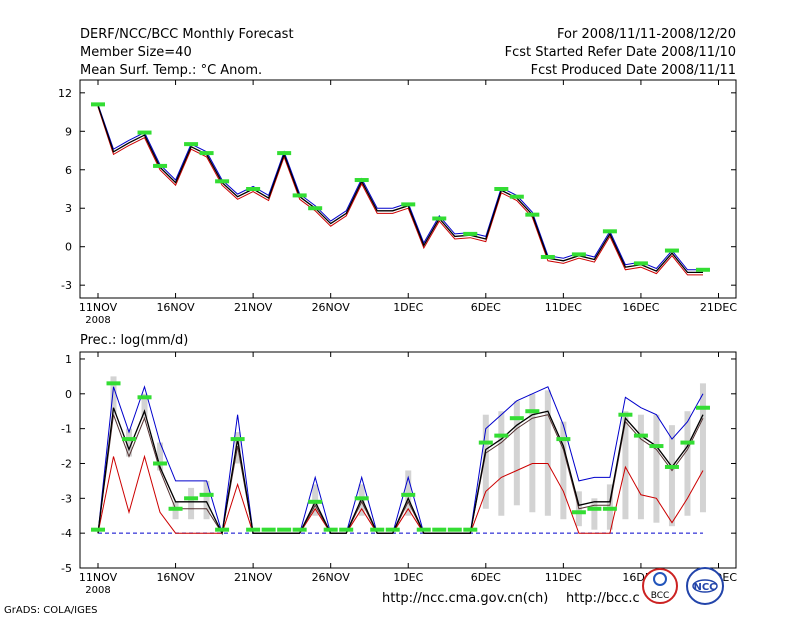 The image size is (800, 618). Describe the element at coordinates (408, 577) in the screenshot. I see `x-tick-label: 1DEC` at that location.